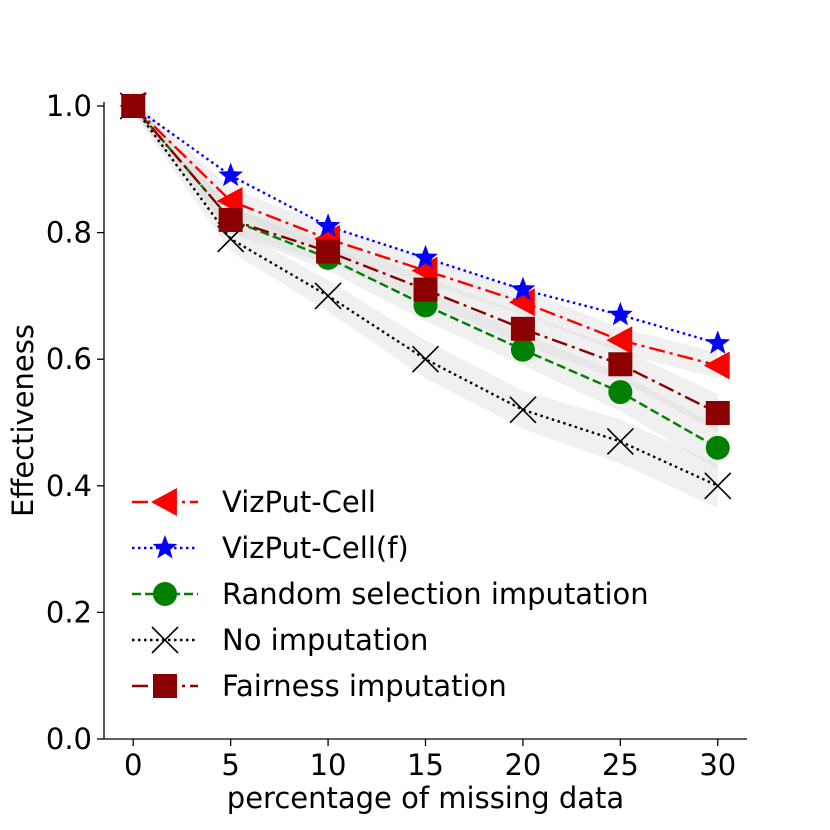  Describe the element at coordinates (230, 765) in the screenshot. I see `x-tick-label-1: 5` at that location.